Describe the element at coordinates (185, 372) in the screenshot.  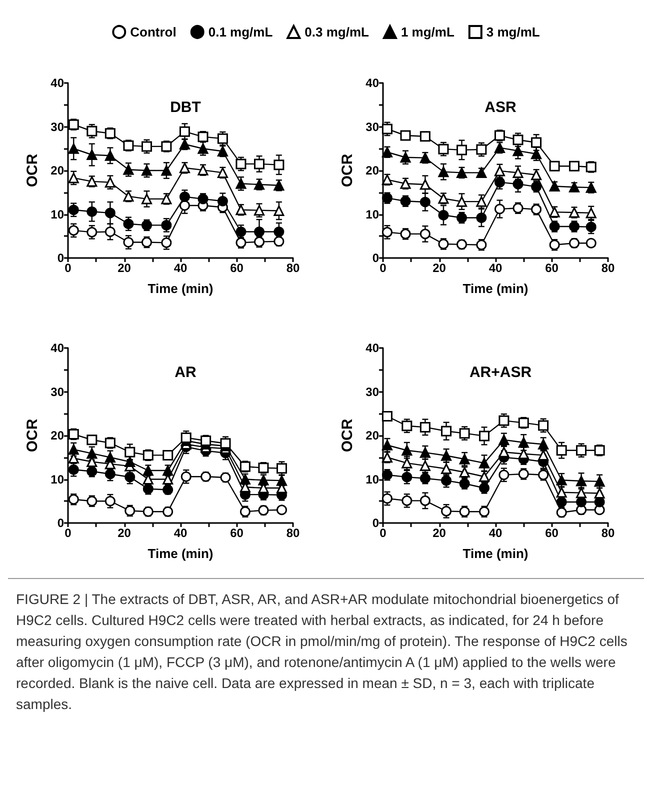
I see `text: AR` at that location.